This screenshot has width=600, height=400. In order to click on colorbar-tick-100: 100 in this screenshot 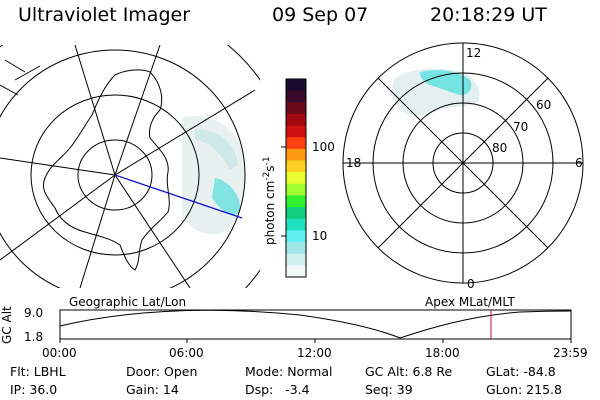, I will do `click(323, 147)`.